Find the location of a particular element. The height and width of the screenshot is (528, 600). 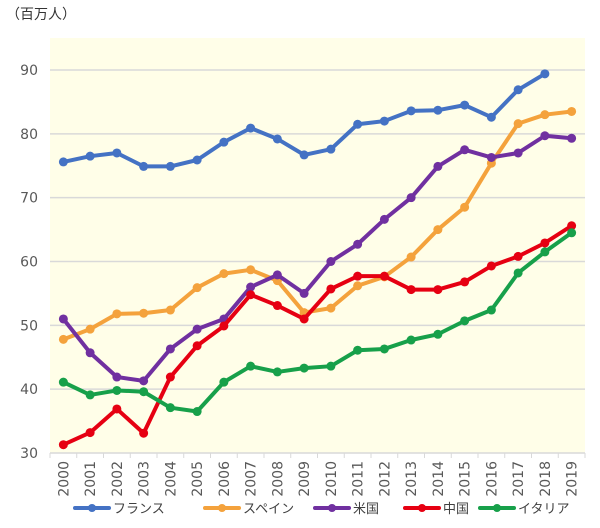

x-tick-label: 2014 is located at coordinates (439, 479).